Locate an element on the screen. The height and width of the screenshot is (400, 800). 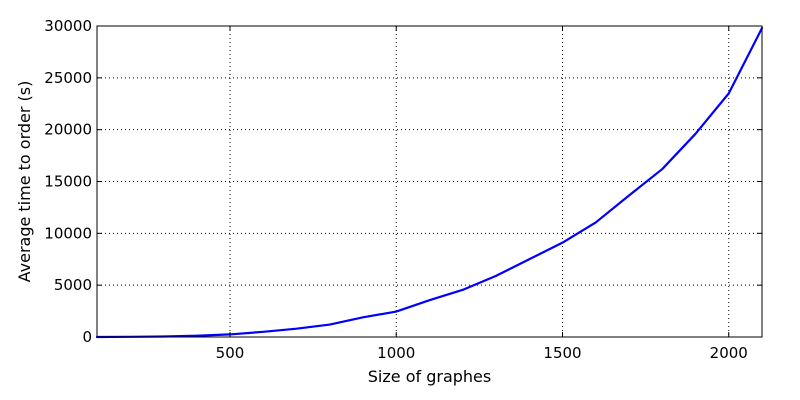
y-tick-label: 0 is located at coordinates (87, 337).